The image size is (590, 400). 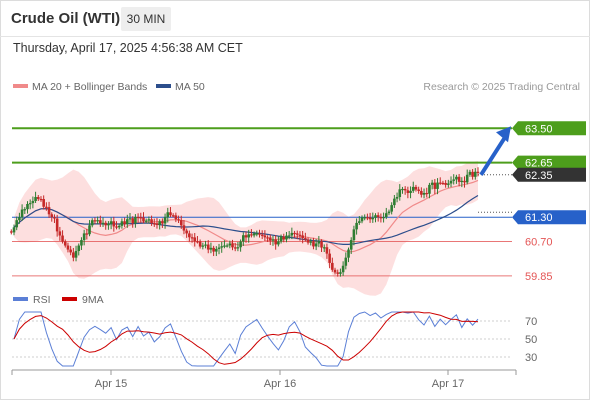 I want to click on time-tick-label: Apr 16, so click(x=280, y=384).